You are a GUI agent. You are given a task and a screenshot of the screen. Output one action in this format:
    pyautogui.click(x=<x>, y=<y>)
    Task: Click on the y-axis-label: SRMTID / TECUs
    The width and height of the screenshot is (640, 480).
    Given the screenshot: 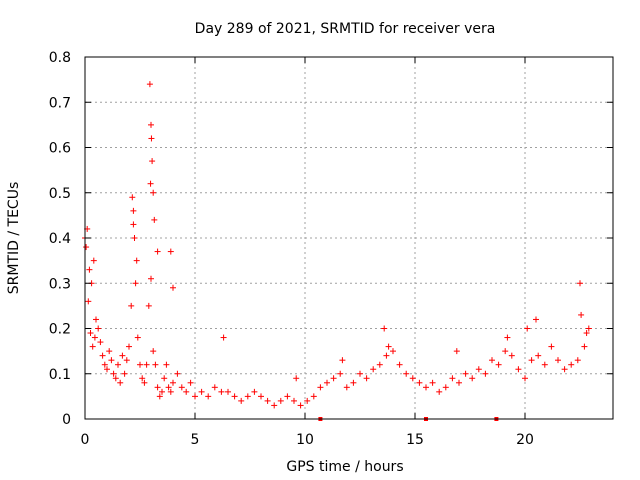 What is the action you would take?
    pyautogui.click(x=14, y=238)
    